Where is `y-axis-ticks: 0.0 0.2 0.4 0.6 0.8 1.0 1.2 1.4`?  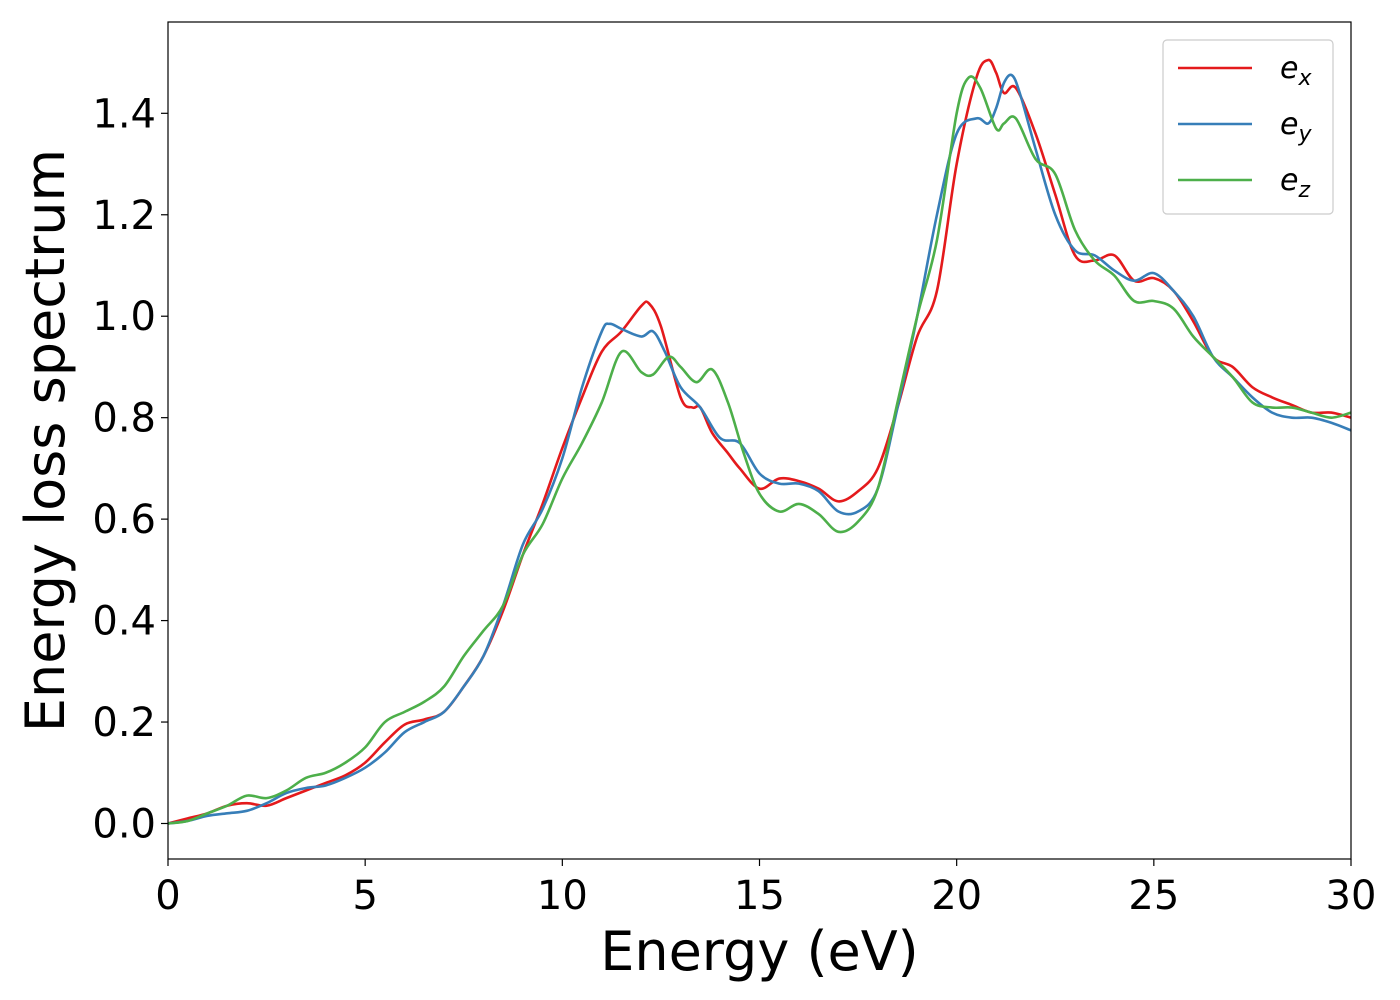 y-axis-ticks: 0.0 0.2 0.4 0.6 0.8 1.0 1.2 1.4 is located at coordinates (130, 469).